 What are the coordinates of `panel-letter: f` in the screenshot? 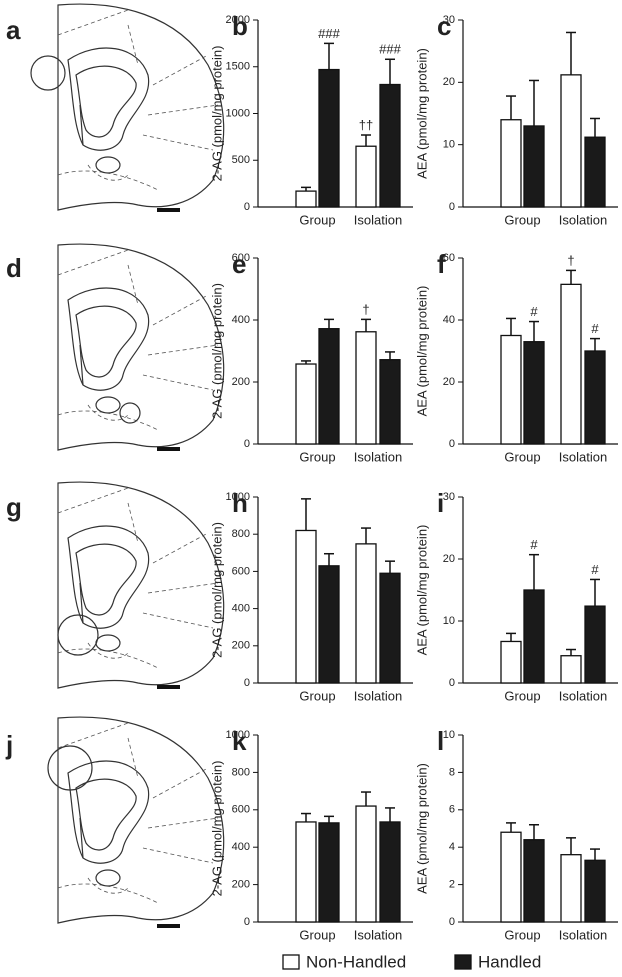 It's located at (441, 264).